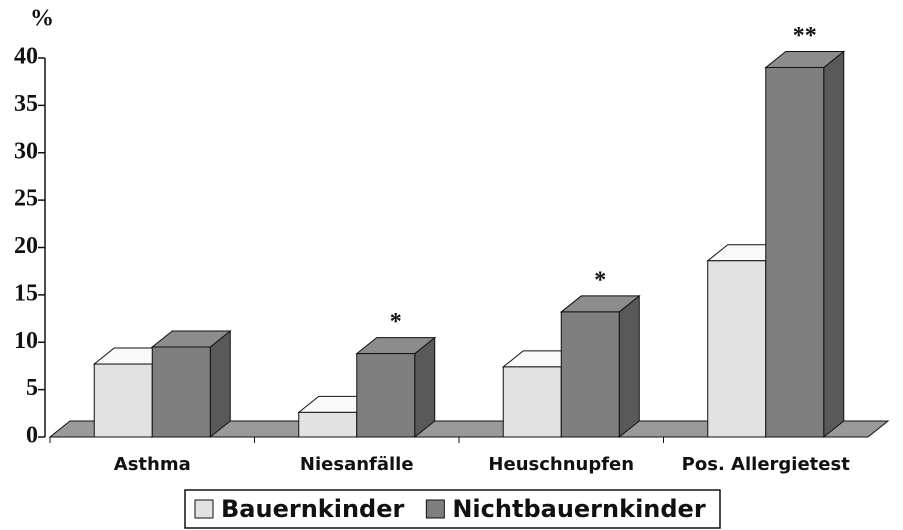 The width and height of the screenshot is (903, 530). I want to click on legend-label: Nichtbauernkinder, so click(578, 509).